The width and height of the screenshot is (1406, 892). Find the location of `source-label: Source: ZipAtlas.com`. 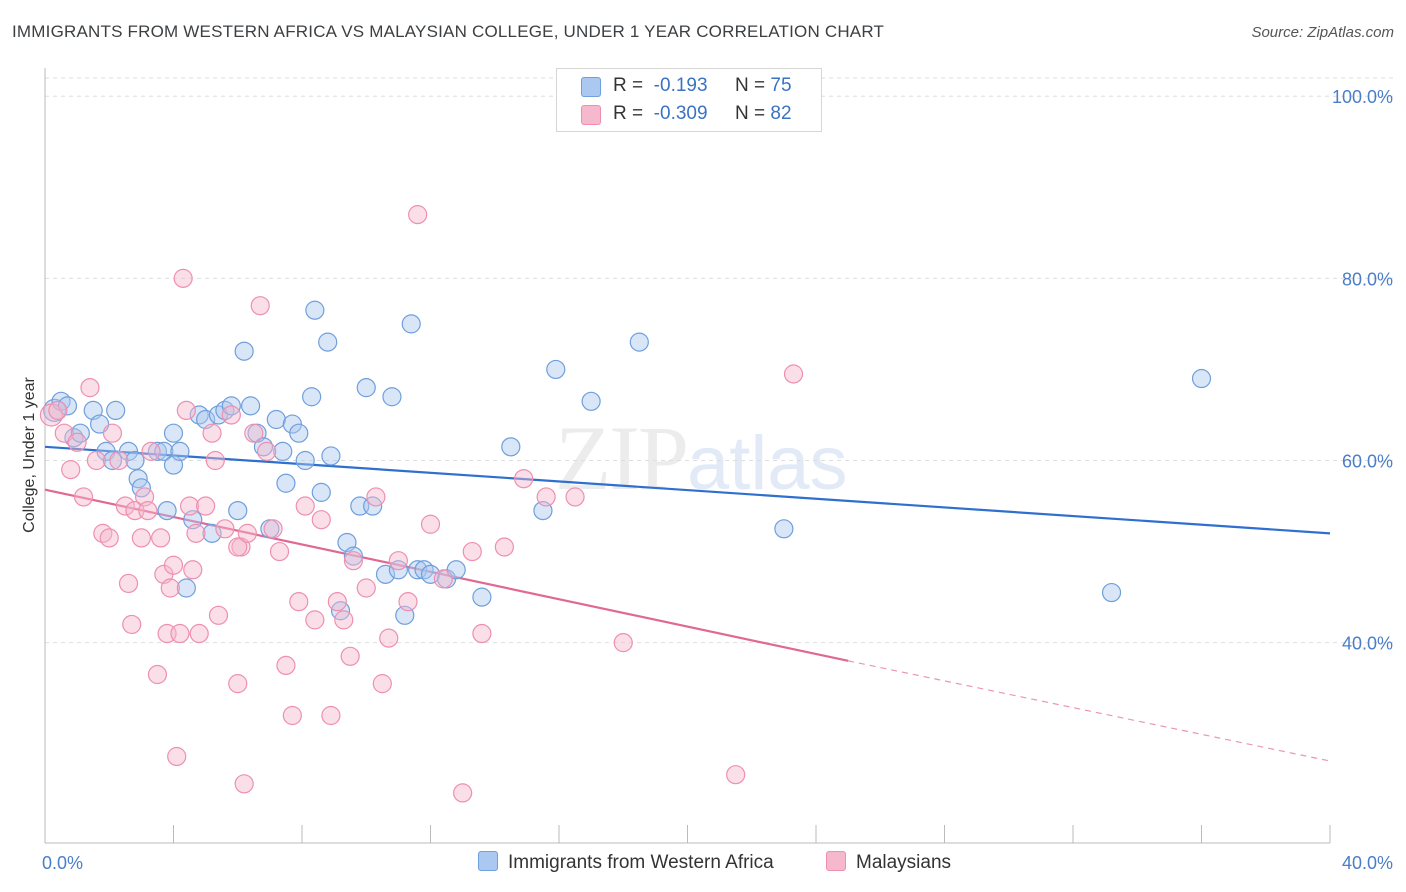

source-label: Source: ZipAtlas.com is located at coordinates (1322, 32).